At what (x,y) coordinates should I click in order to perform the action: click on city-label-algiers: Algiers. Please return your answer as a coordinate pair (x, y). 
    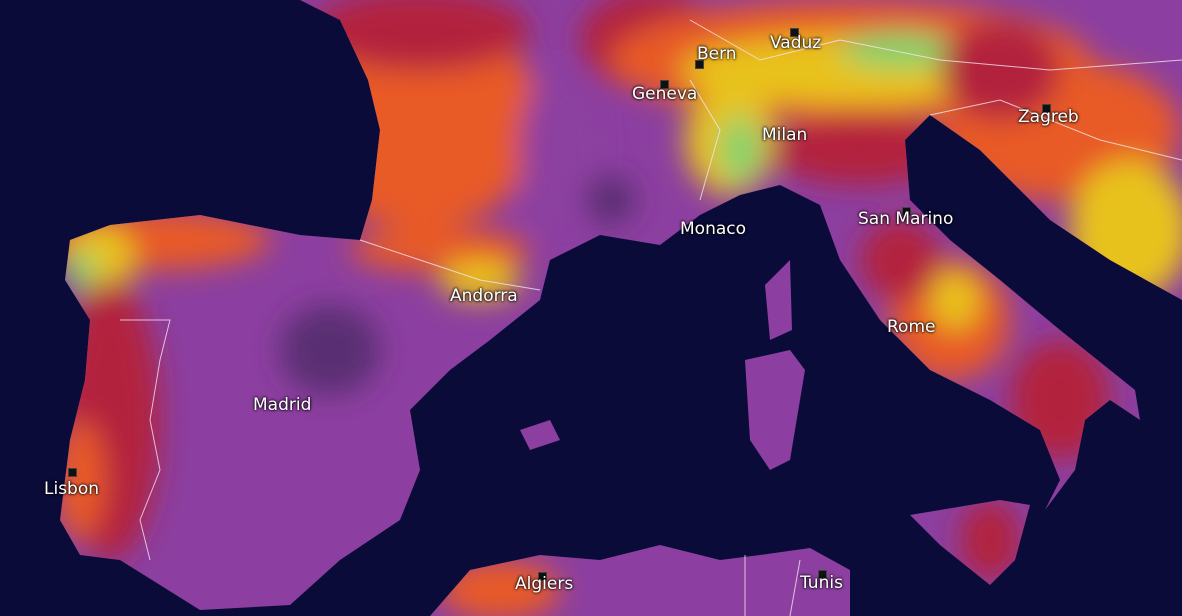
    Looking at the image, I should click on (544, 584).